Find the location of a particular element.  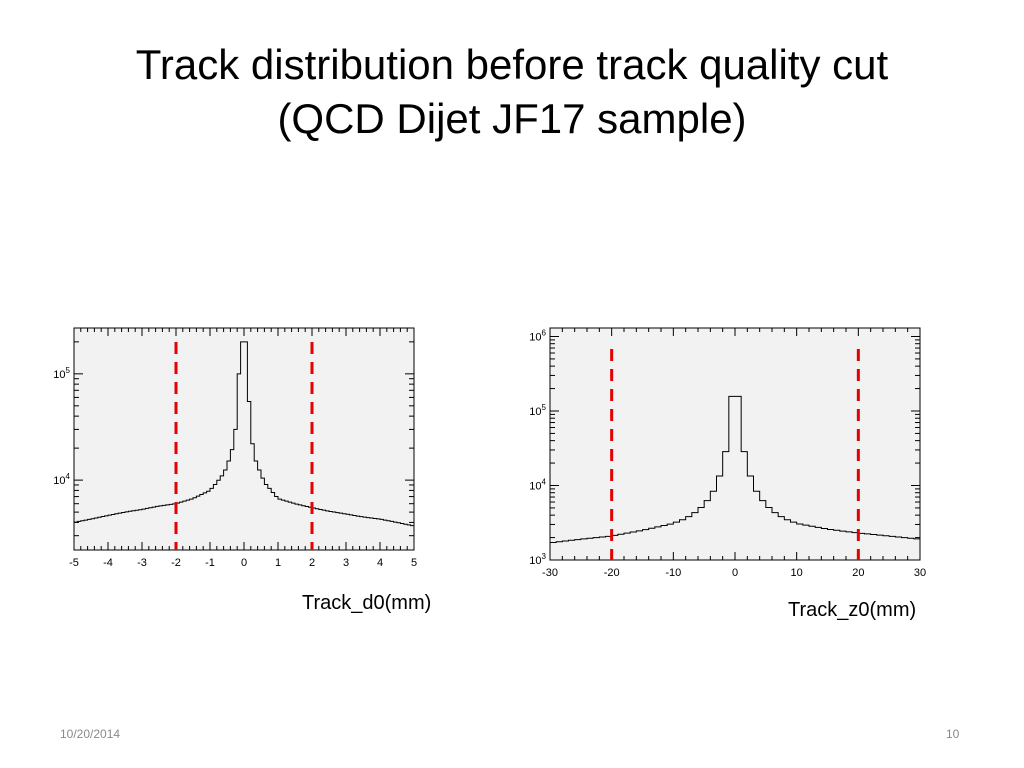

d0-x-tick-label: 3 is located at coordinates (346, 563).